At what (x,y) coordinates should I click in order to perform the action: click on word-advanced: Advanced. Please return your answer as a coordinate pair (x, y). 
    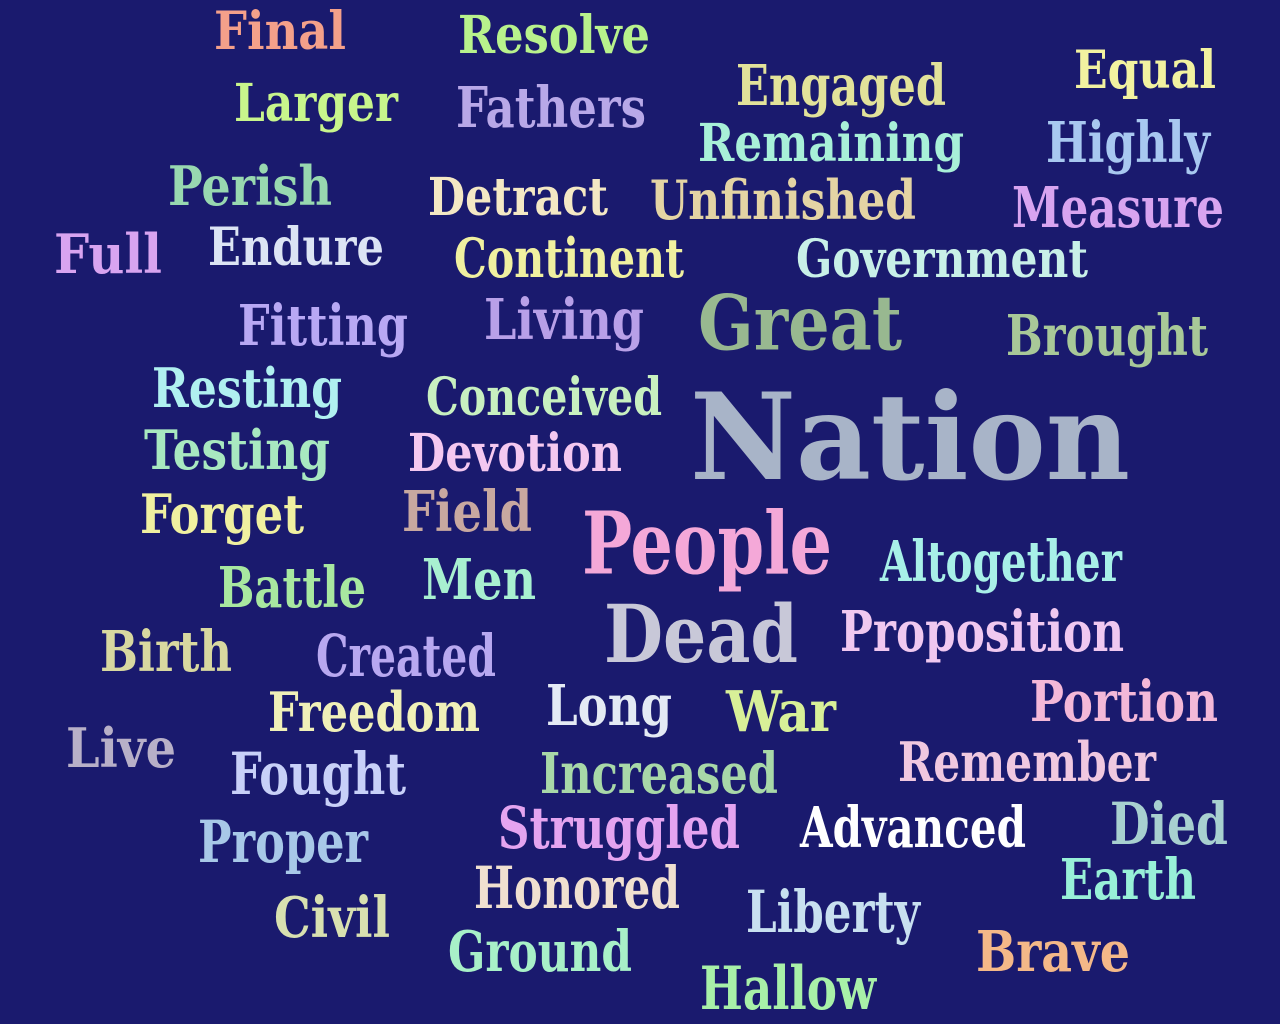
    Looking at the image, I should click on (913, 827).